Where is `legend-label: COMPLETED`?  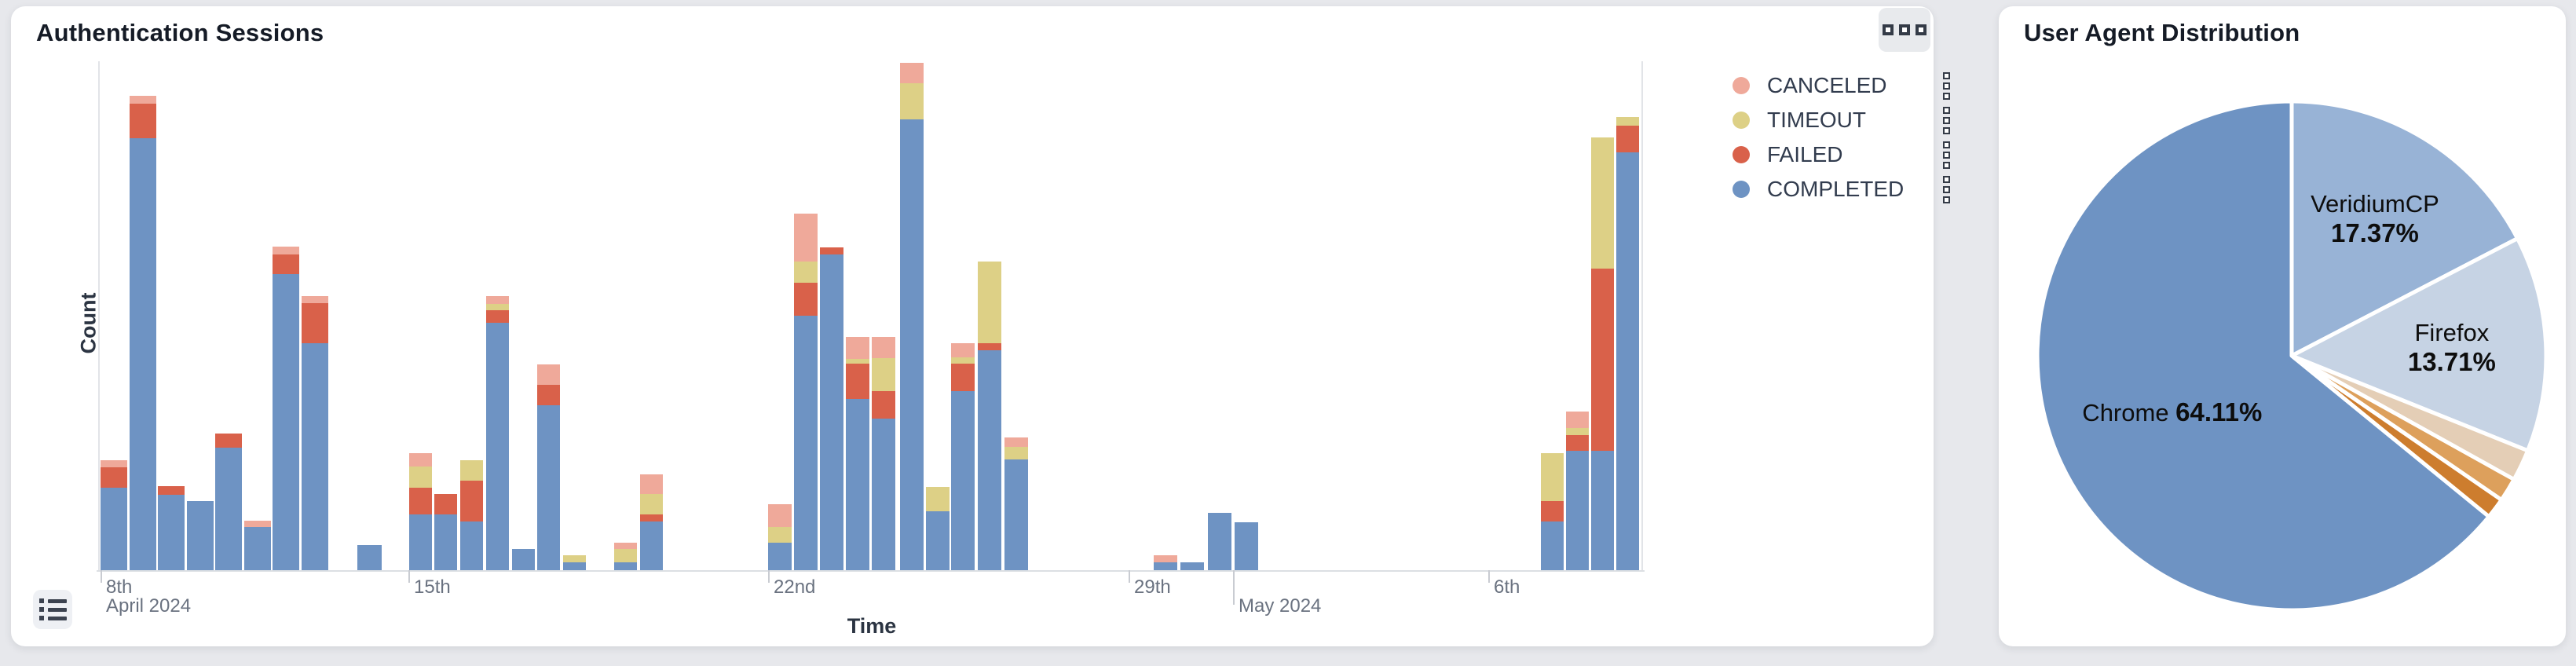 legend-label: COMPLETED is located at coordinates (1836, 189).